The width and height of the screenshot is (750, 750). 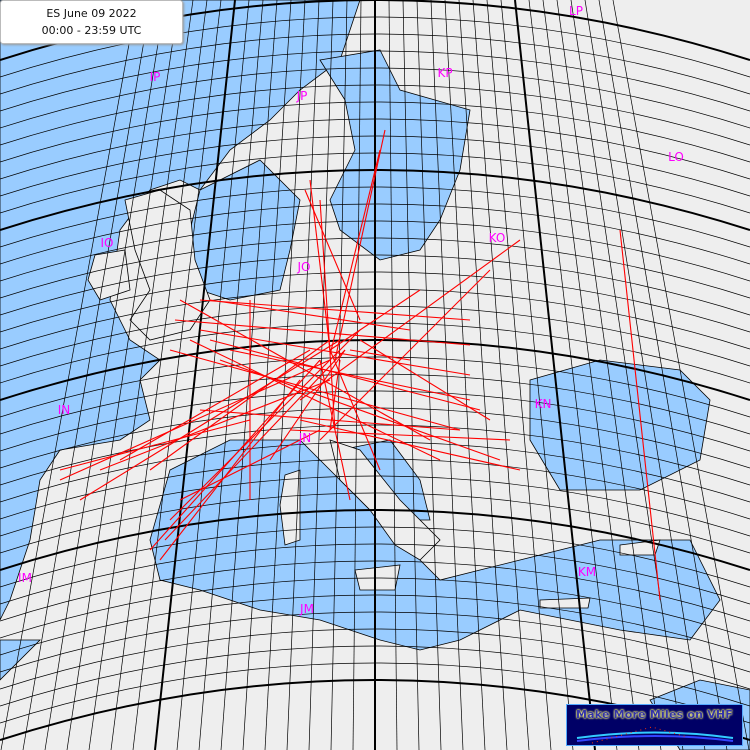 What do you see at coordinates (91, 22) in the screenshot?
I see `title-box: ES June 09 2022 00:00 - 23:59 UTC` at bounding box center [91, 22].